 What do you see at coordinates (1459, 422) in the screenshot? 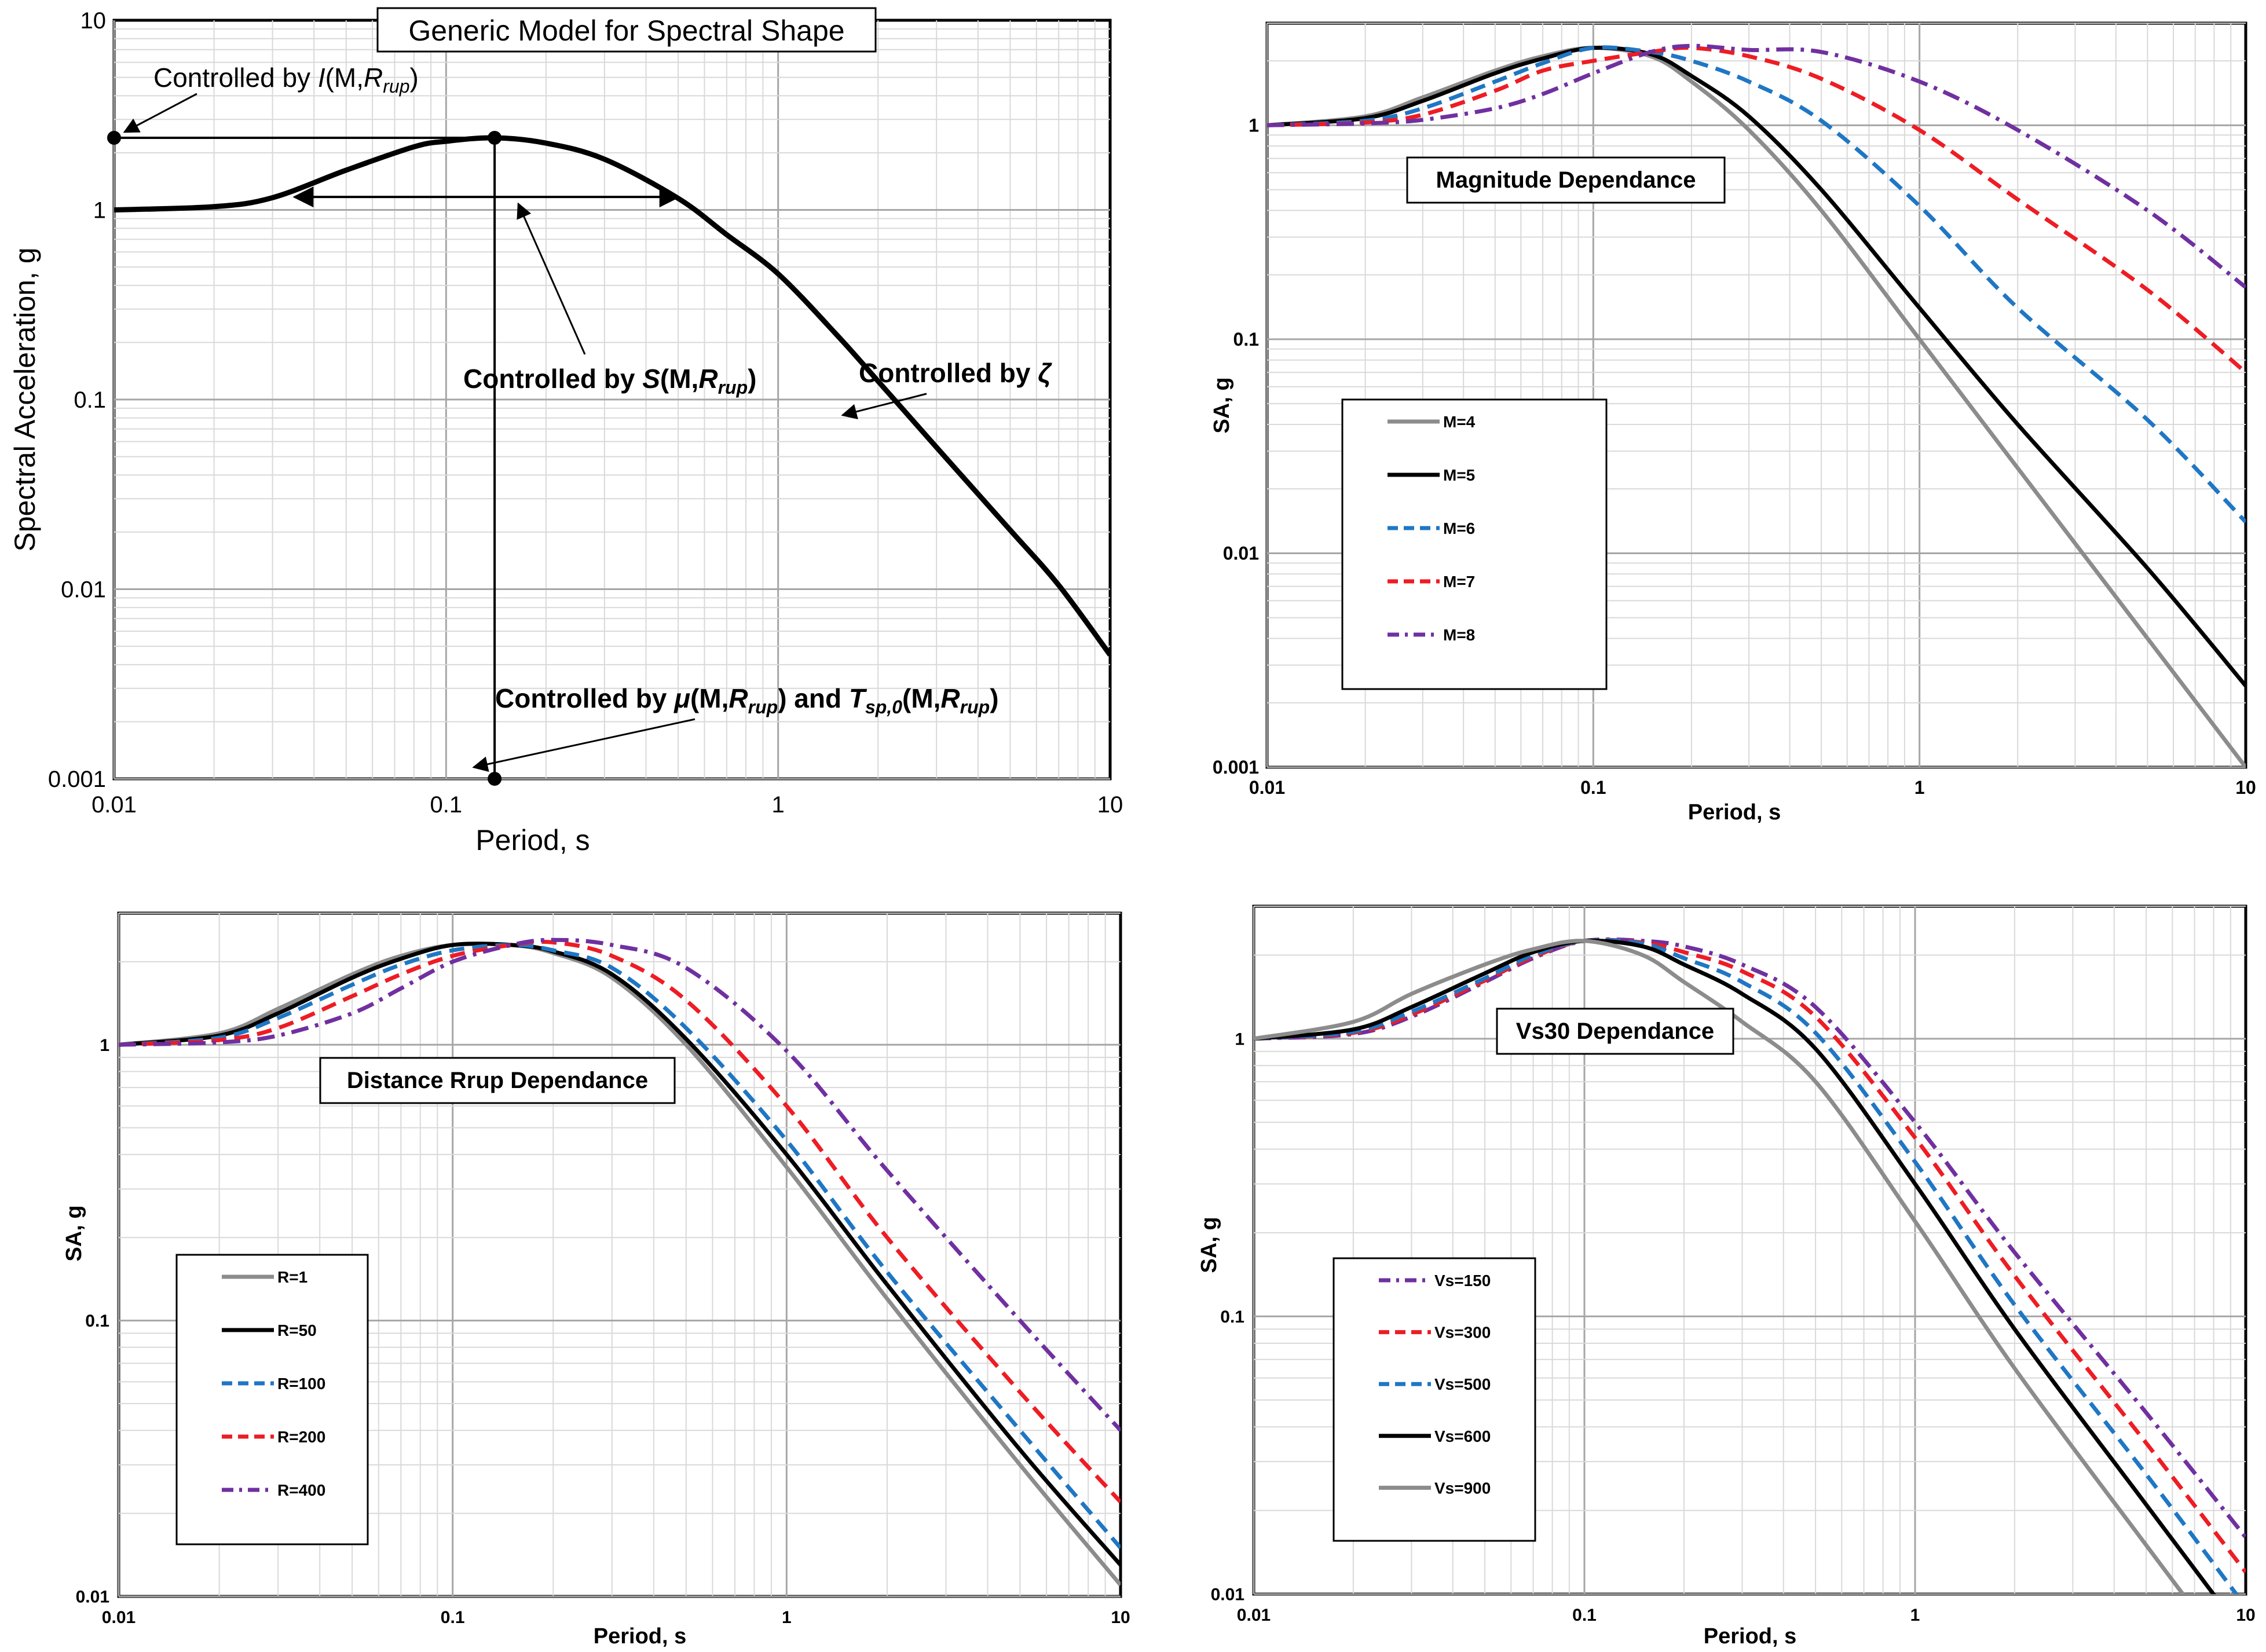
I see `legend-entry: M=4` at bounding box center [1459, 422].